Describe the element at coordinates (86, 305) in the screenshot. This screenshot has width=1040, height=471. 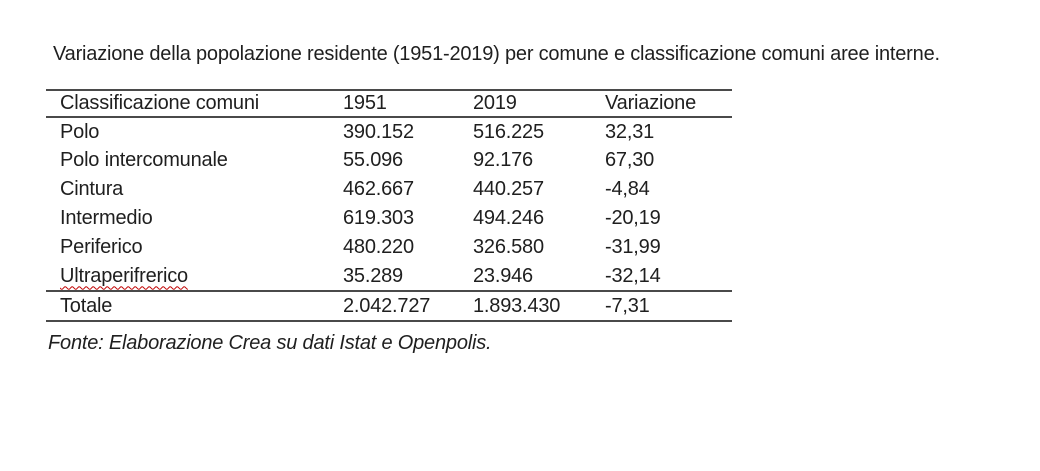
I see `row-label: Totale` at that location.